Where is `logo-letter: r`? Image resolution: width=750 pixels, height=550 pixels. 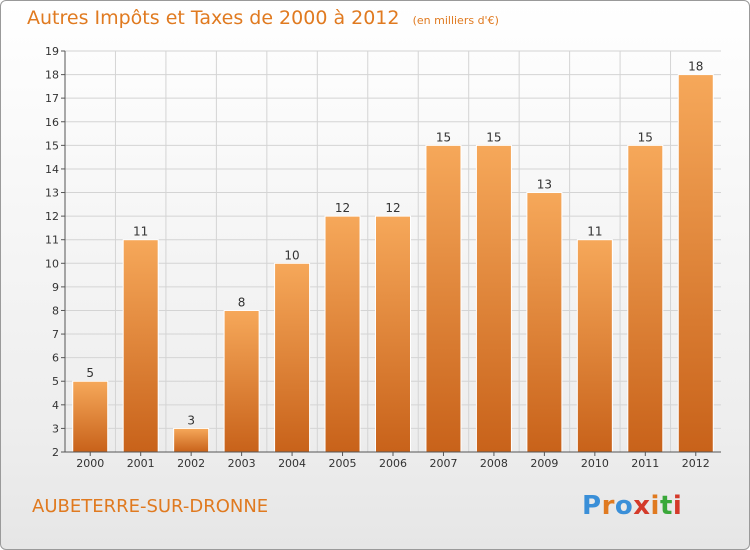
logo-letter: r is located at coordinates (608, 506).